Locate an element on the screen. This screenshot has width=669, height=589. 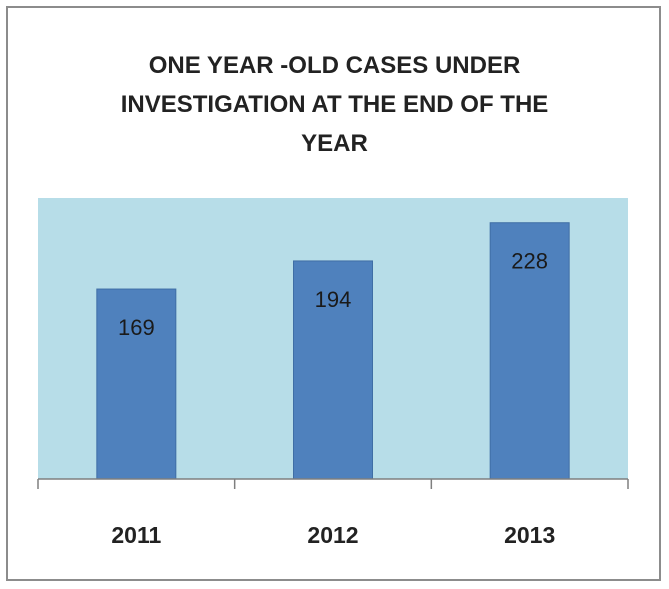
x-tick-label-2011: 2011 is located at coordinates (136, 535).